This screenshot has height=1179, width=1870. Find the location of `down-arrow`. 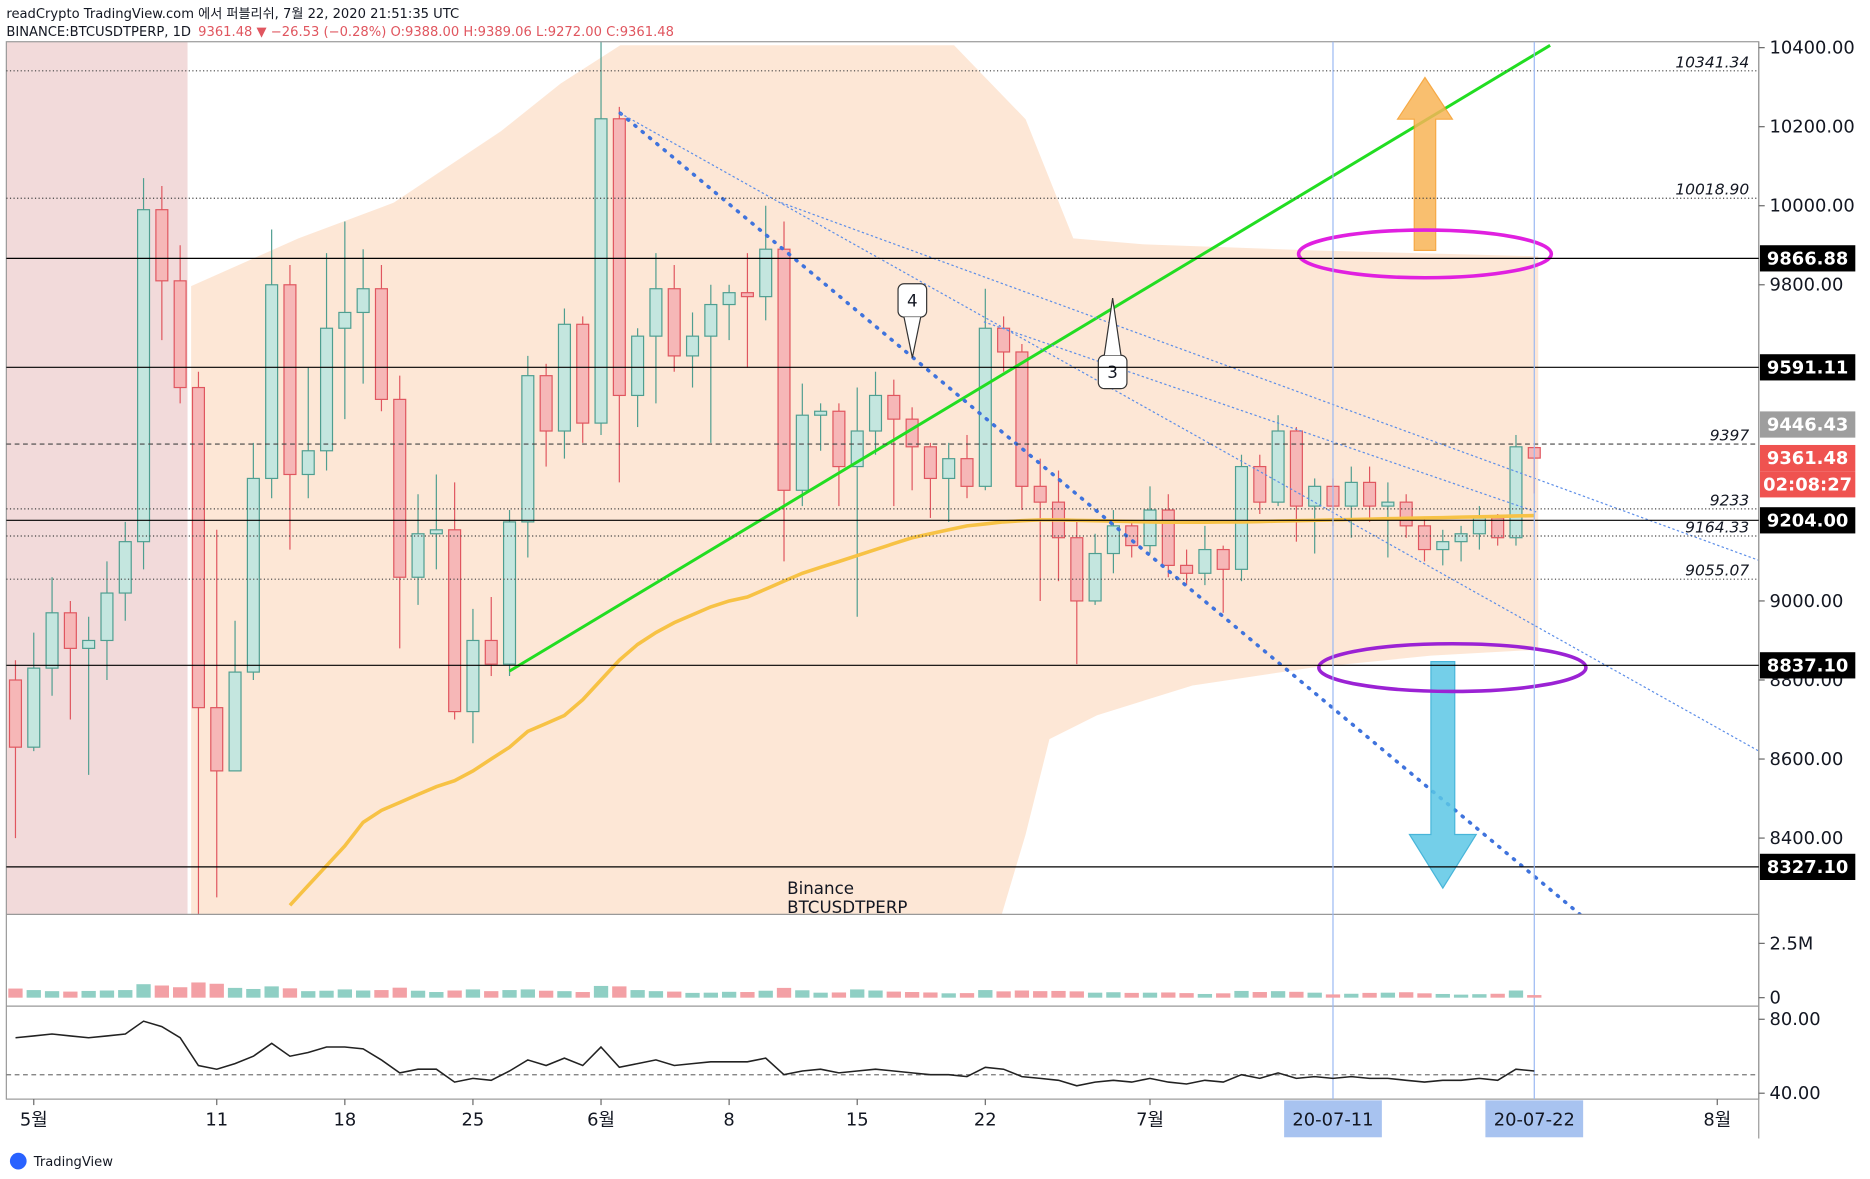

down-arrow is located at coordinates (1443, 775).